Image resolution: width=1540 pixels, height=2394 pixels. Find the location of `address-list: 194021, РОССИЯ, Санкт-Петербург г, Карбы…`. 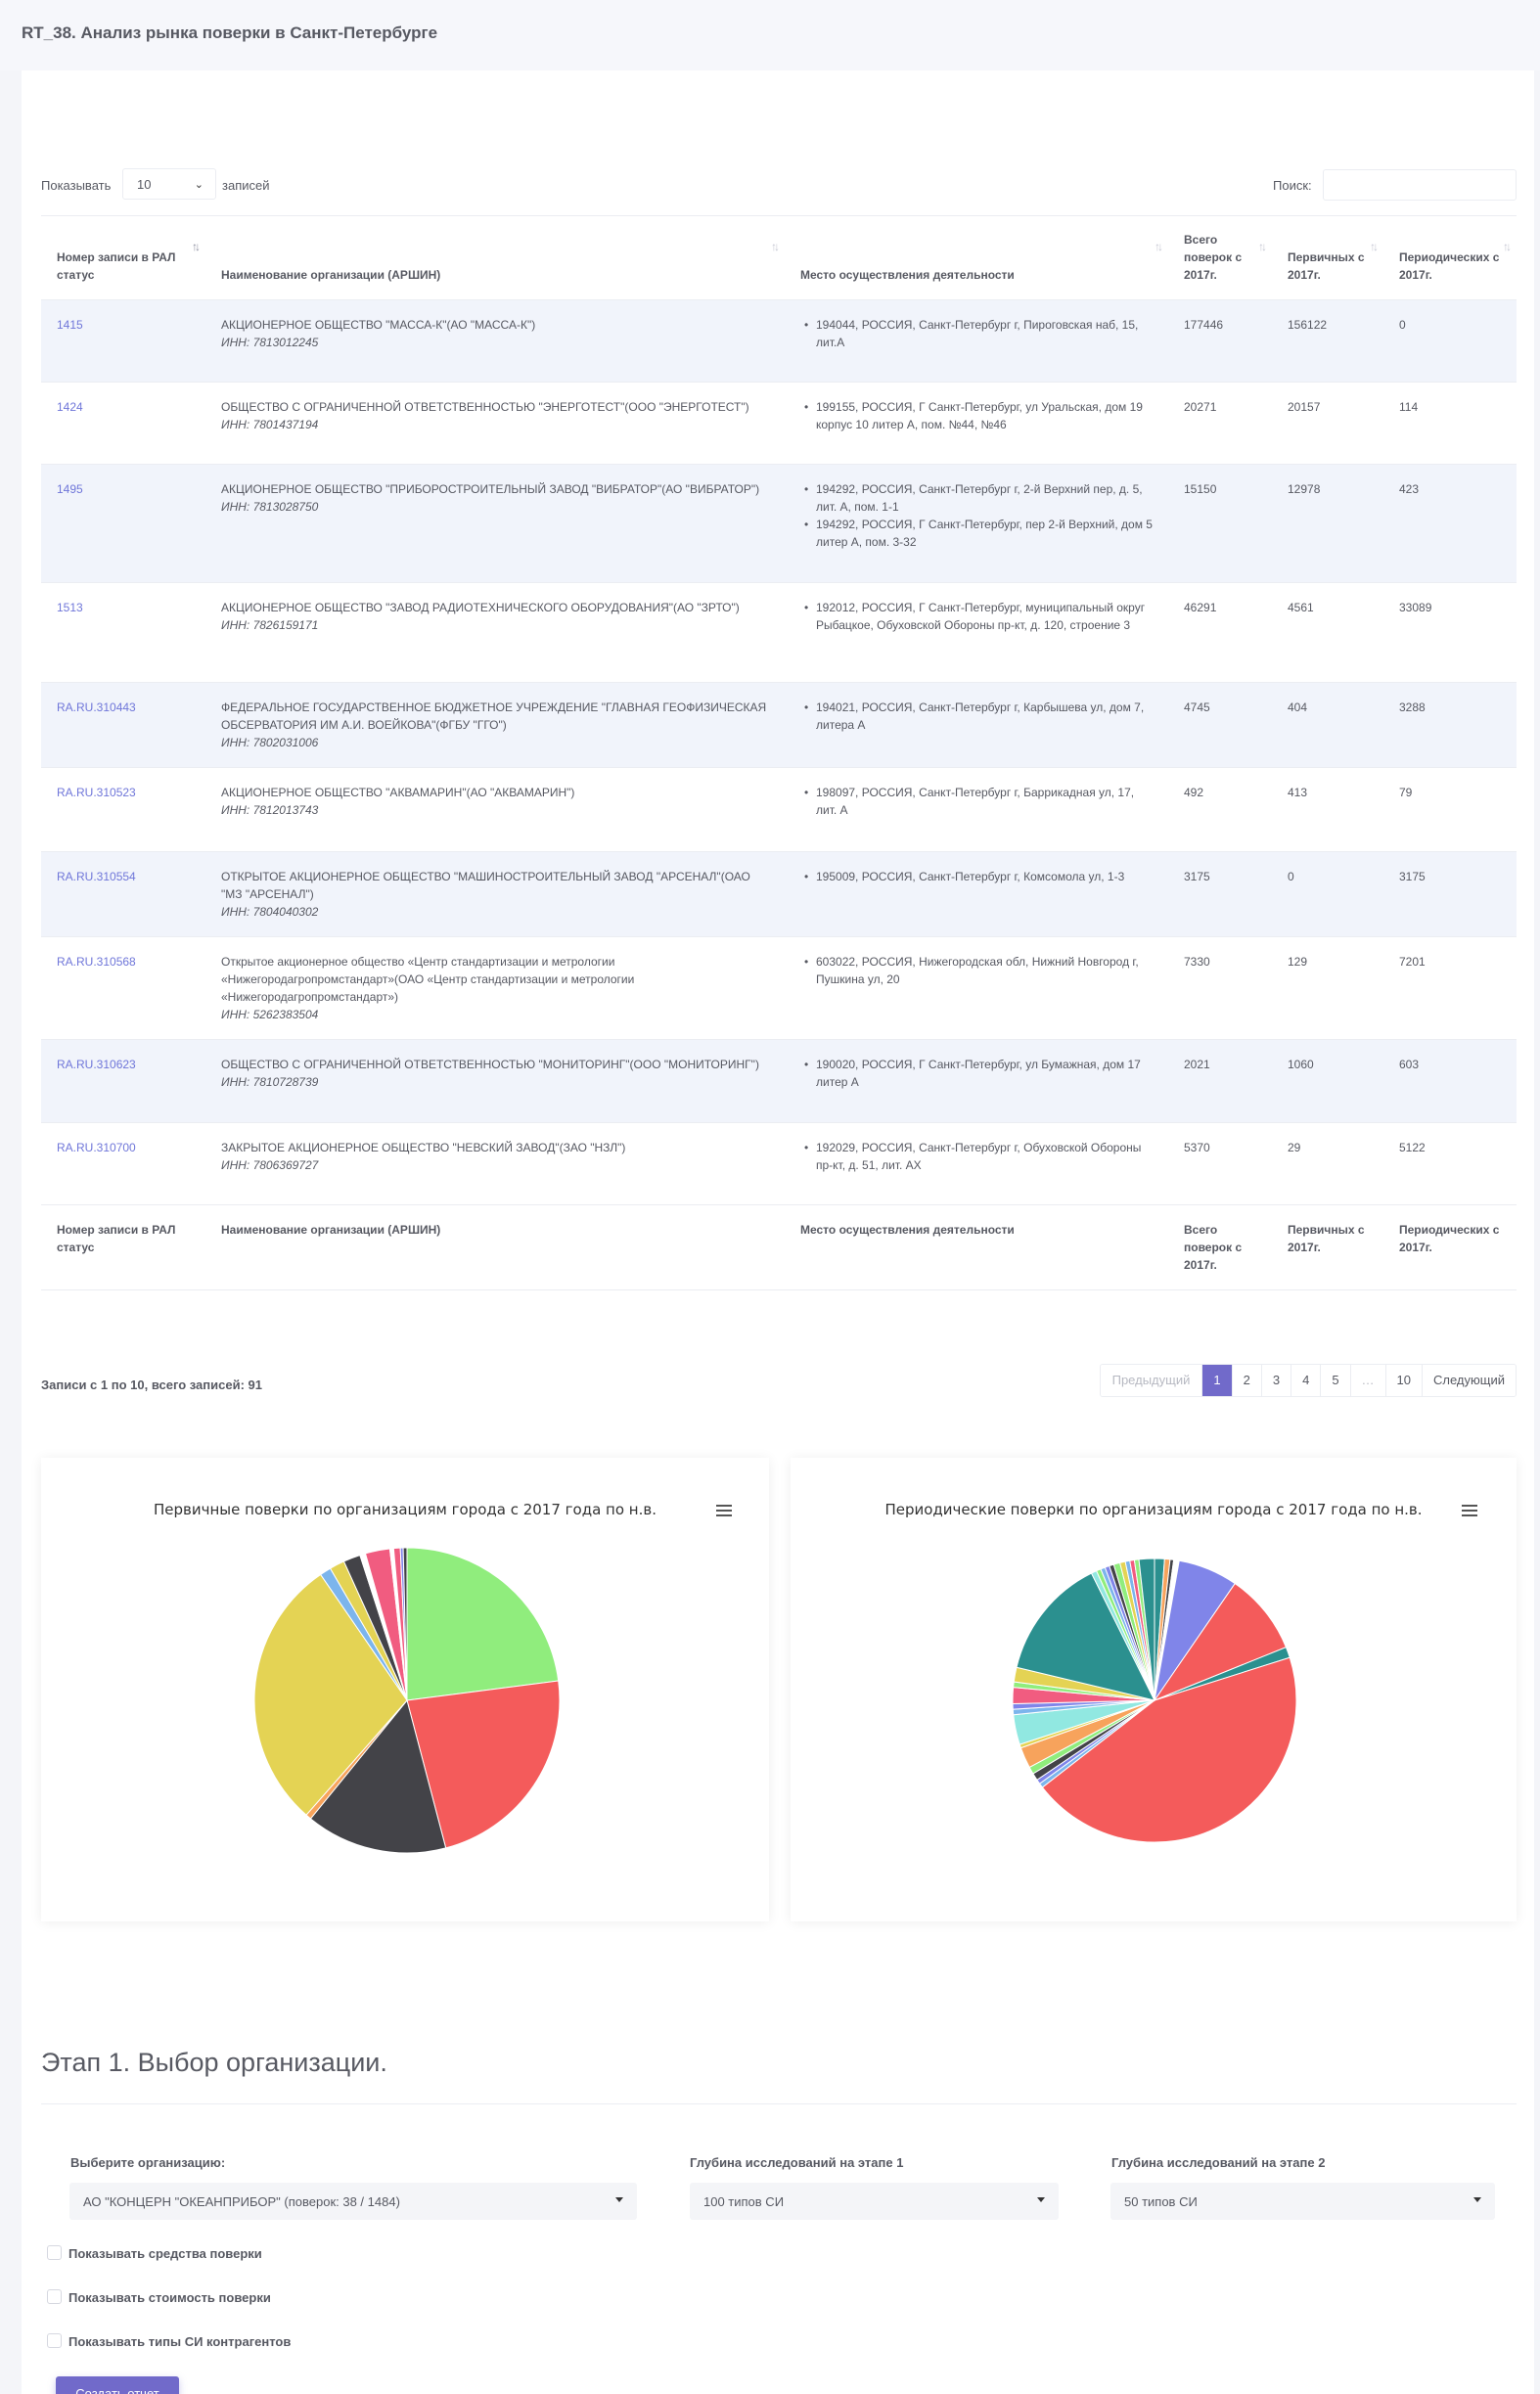

address-list: 194021, РОССИЯ, Санкт-Петербург г, Карбы… is located at coordinates (977, 716).